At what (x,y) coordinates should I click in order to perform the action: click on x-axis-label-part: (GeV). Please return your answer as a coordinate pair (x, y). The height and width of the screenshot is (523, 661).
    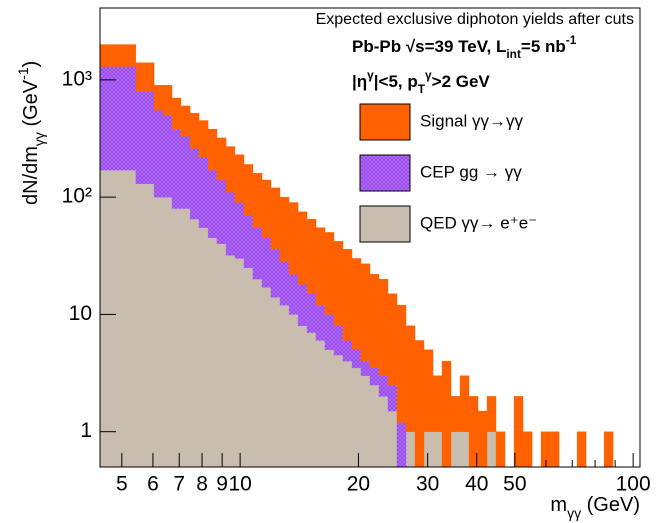
    Looking at the image, I should click on (610, 505).